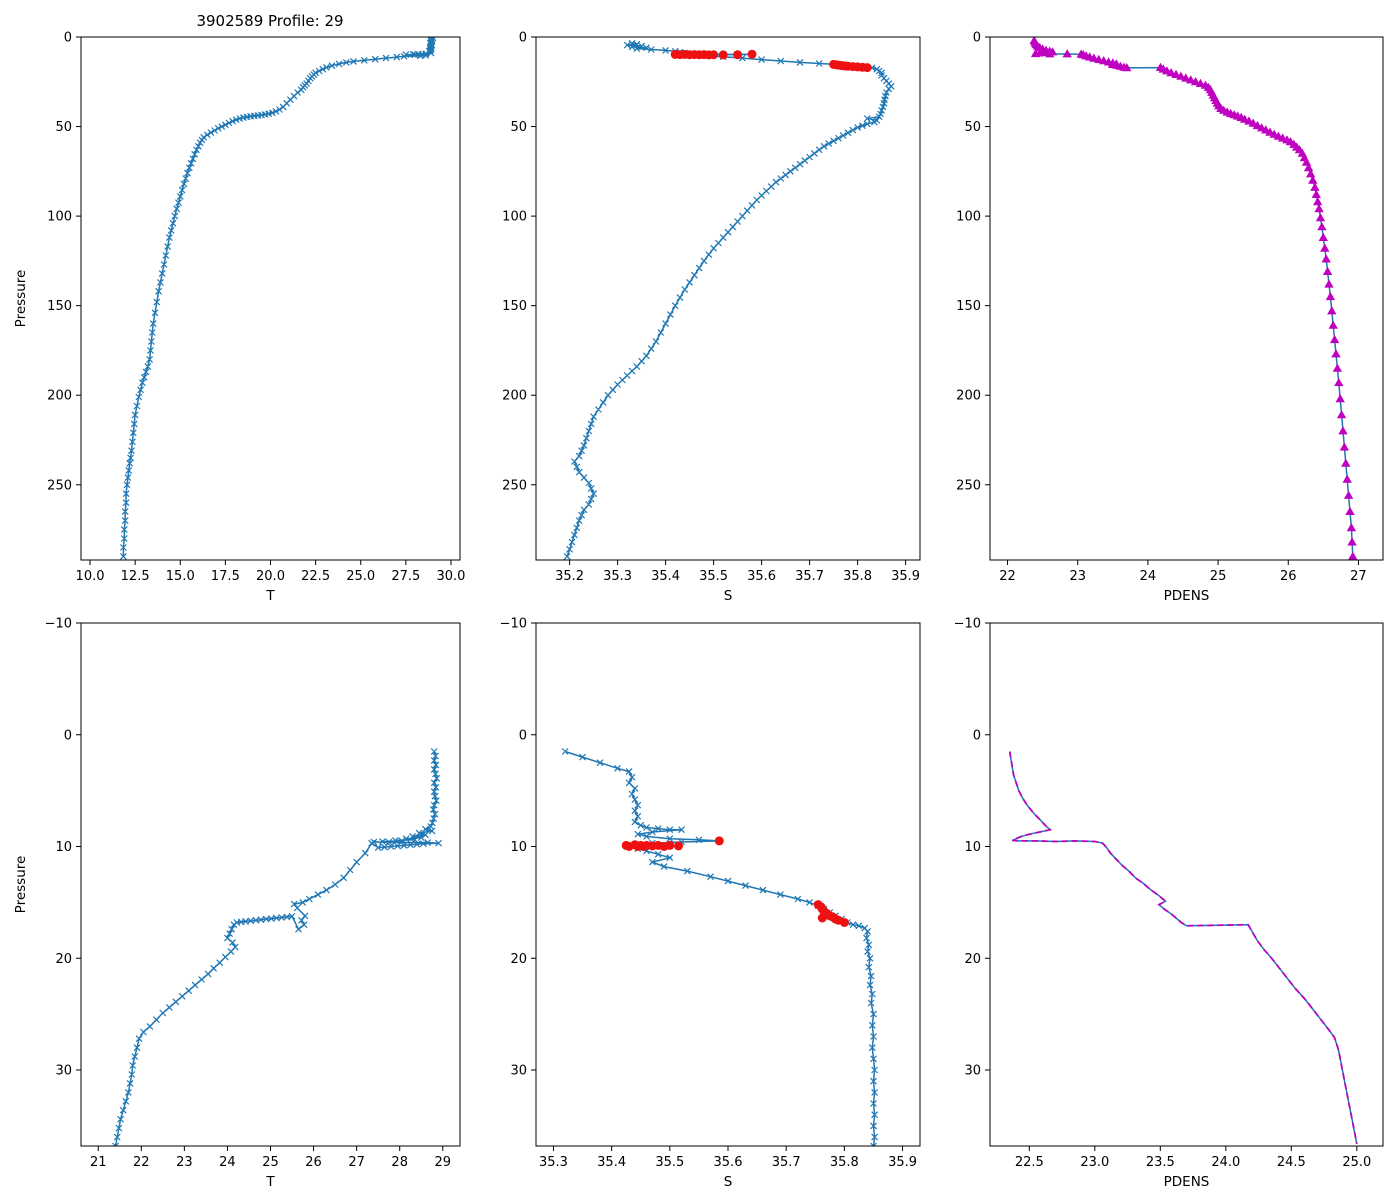 This screenshot has width=1400, height=1204. What do you see at coordinates (1094, 1162) in the screenshot?
I see `x-tick-label: 23.0` at bounding box center [1094, 1162].